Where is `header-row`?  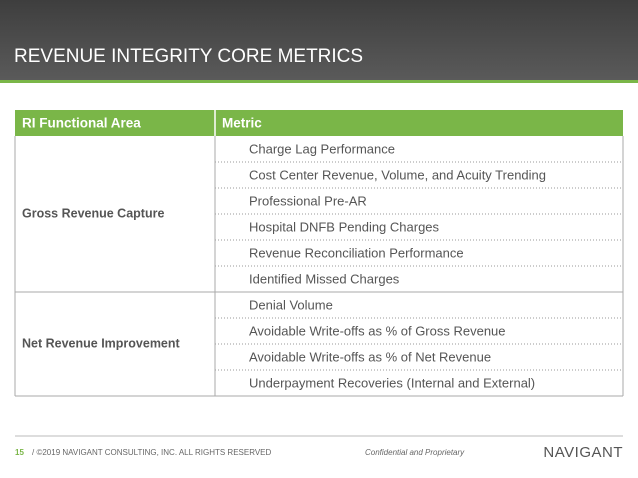
header-row is located at coordinates (319, 123).